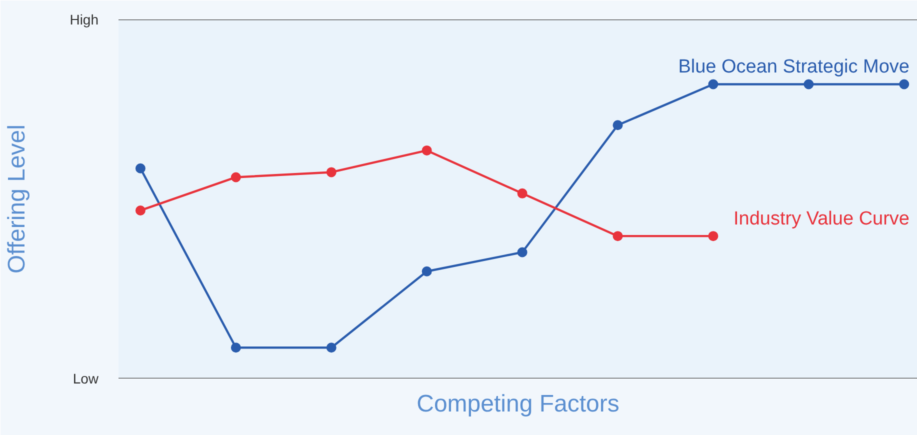  What do you see at coordinates (794, 67) in the screenshot?
I see `series-label: Blue Ocean Strategic Move` at bounding box center [794, 67].